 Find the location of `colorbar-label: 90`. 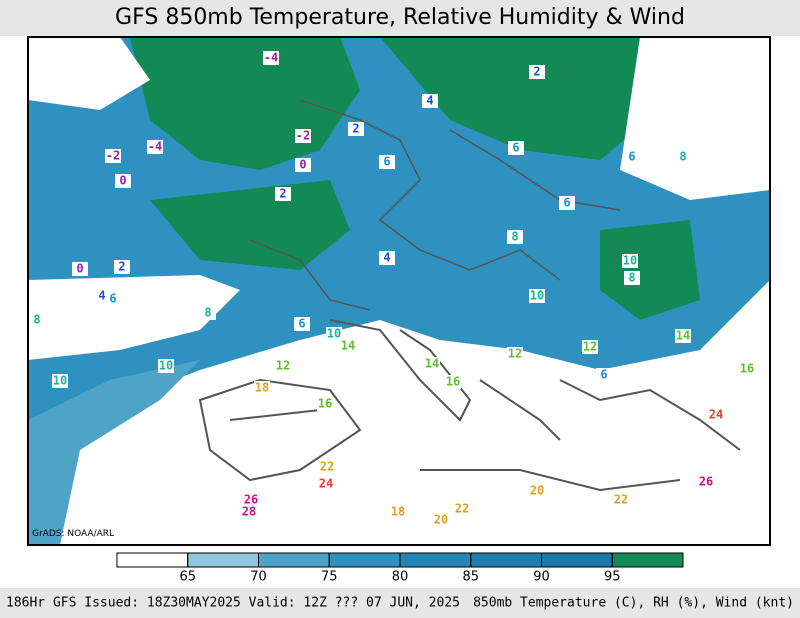

colorbar-label: 90 is located at coordinates (541, 577).